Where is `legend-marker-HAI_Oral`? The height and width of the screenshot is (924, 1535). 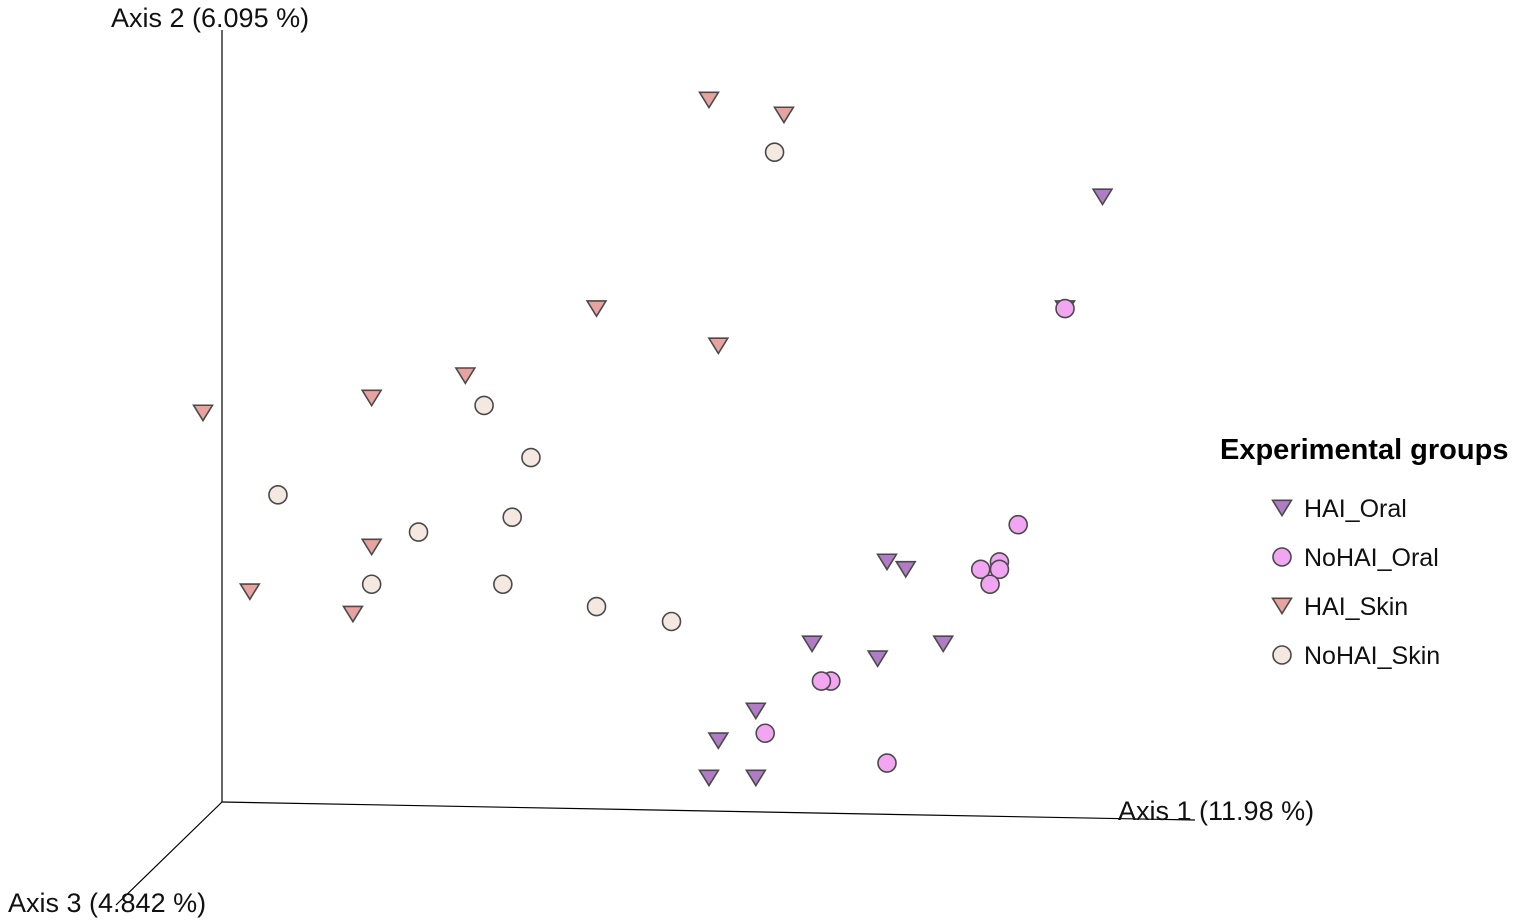 legend-marker-HAI_Oral is located at coordinates (1282, 508).